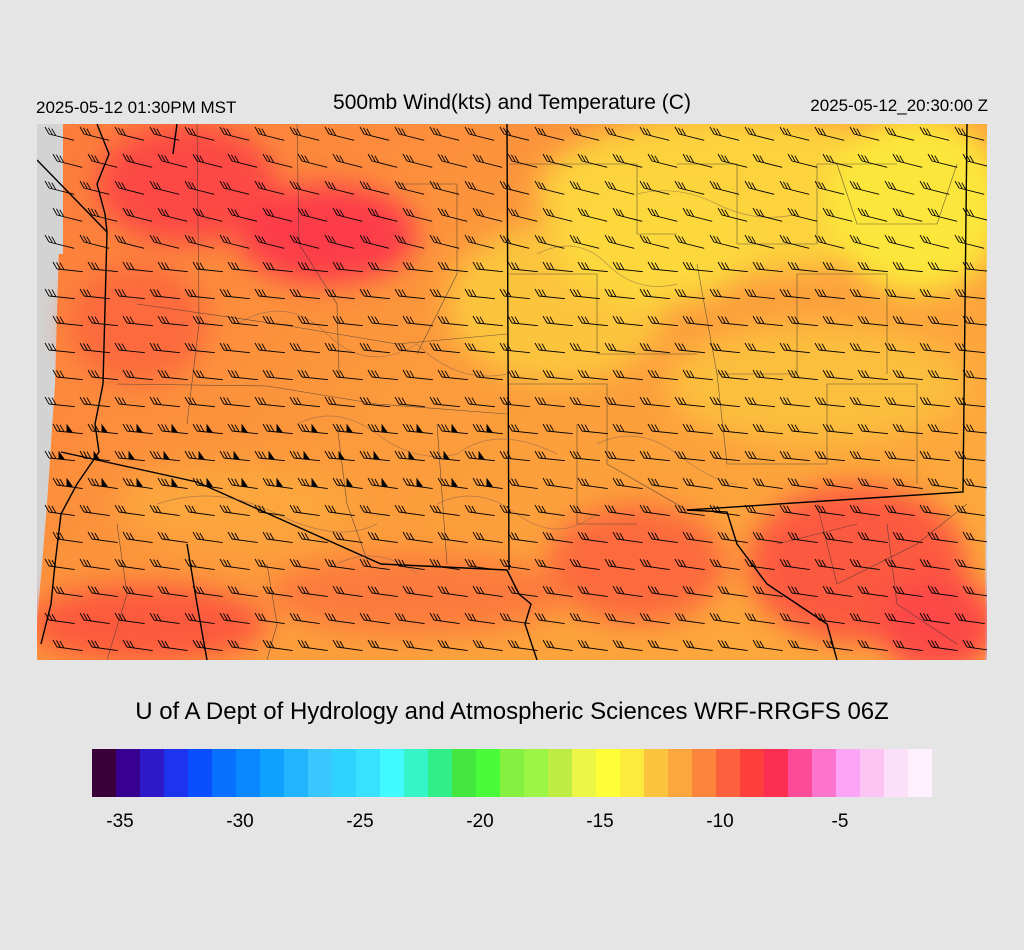 The width and height of the screenshot is (1024, 950). I want to click on valid-time-utc: 2025-05-12_20:30:00 Z, so click(899, 105).